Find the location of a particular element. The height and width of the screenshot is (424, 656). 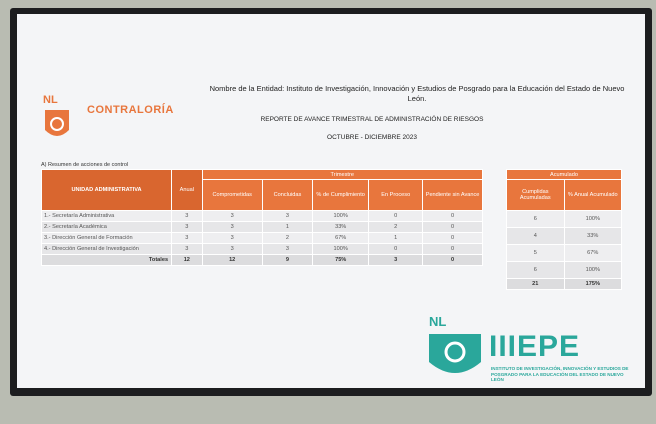

period: OCTUBRE - DICIEMBRE 2023 is located at coordinates (372, 137).